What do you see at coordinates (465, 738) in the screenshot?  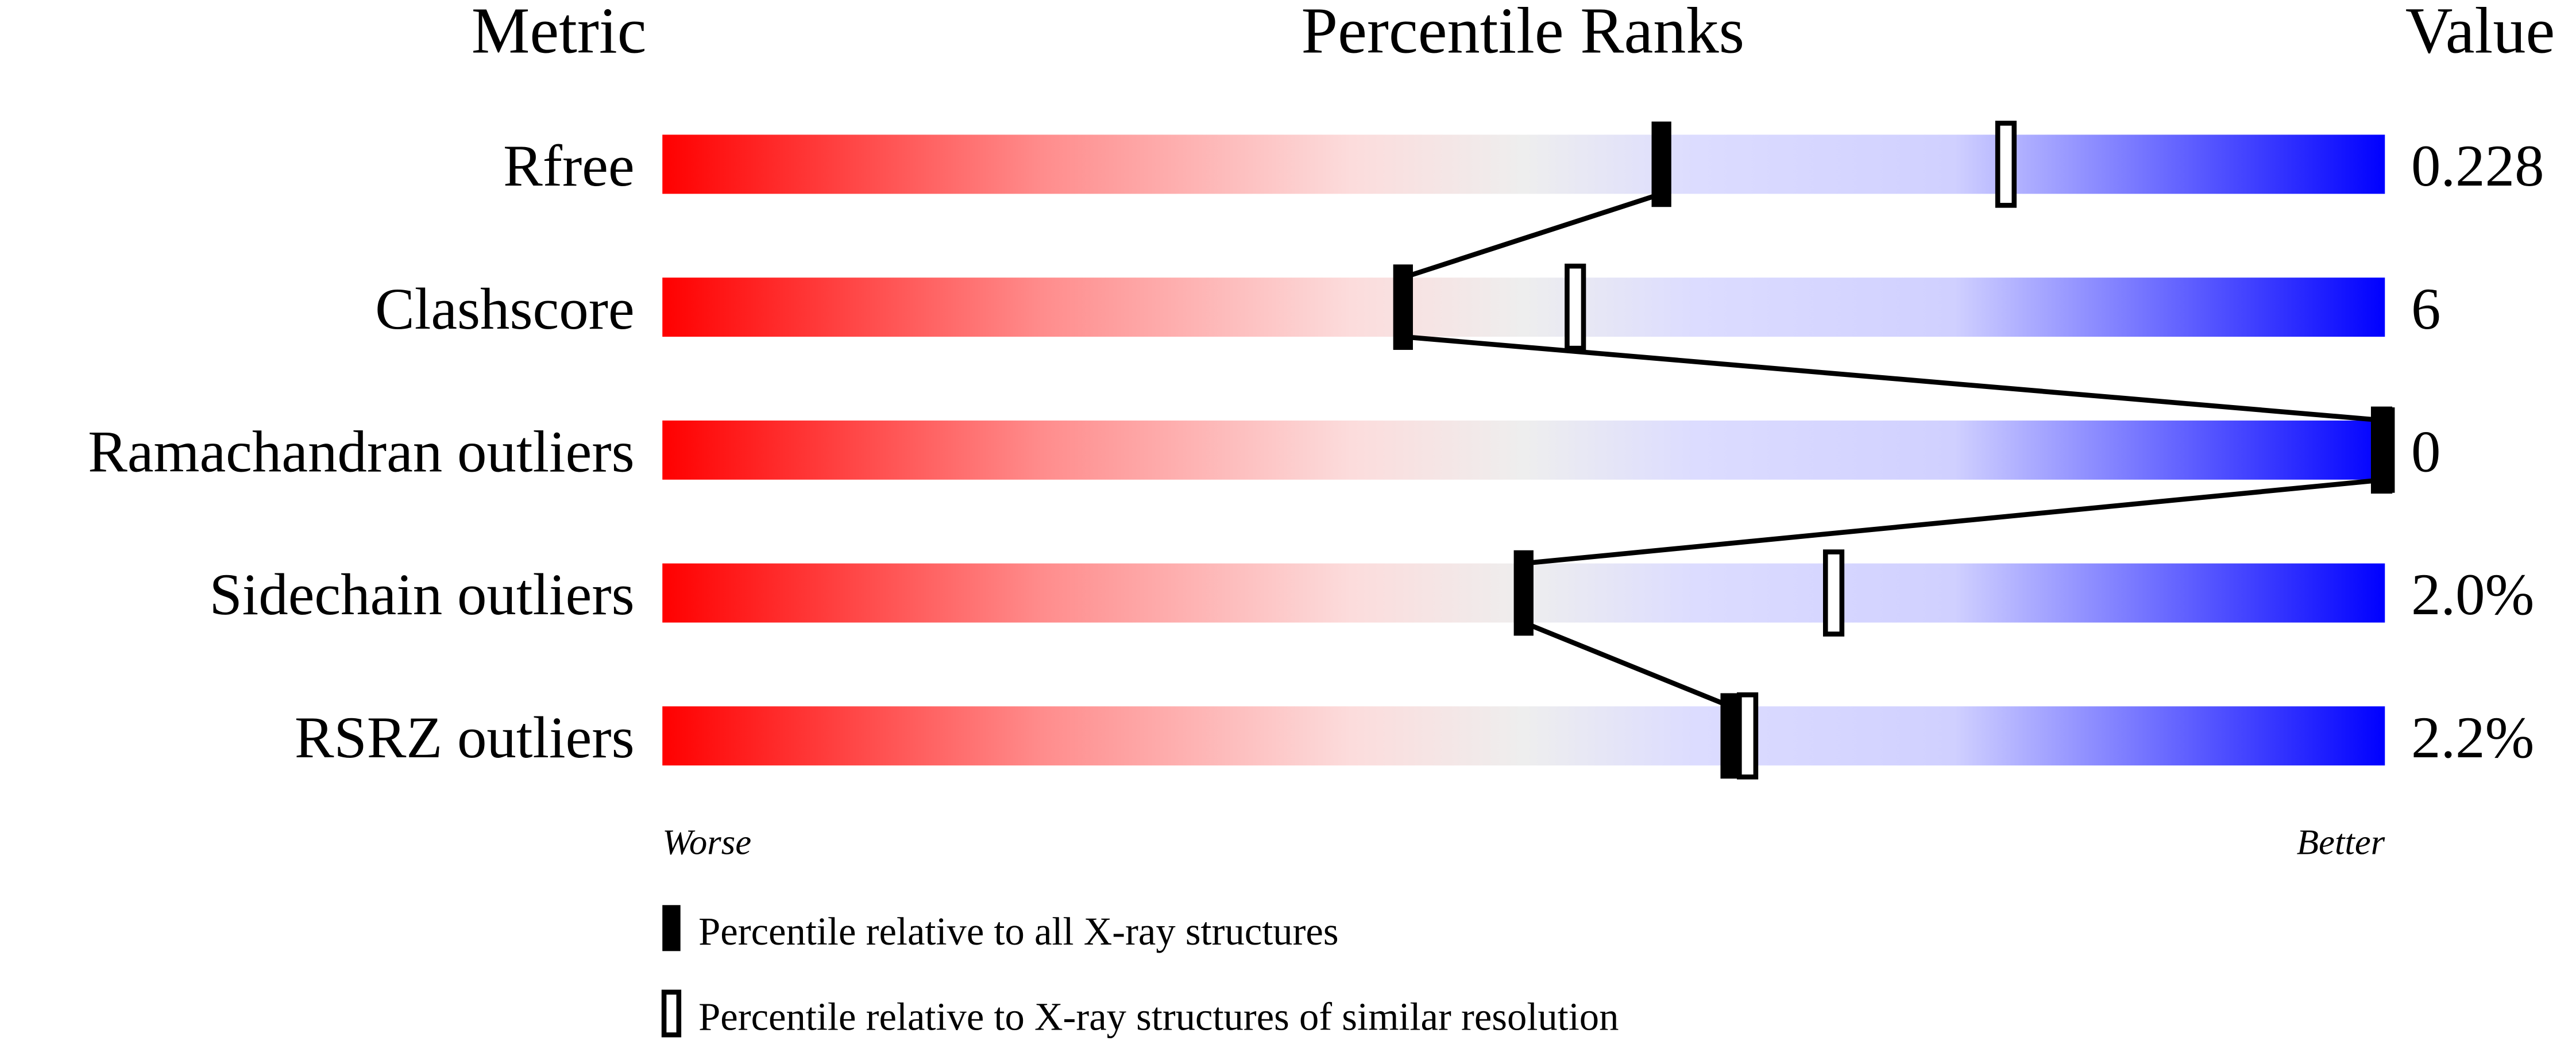 I see `metric-label: RSRZ outliers` at bounding box center [465, 738].